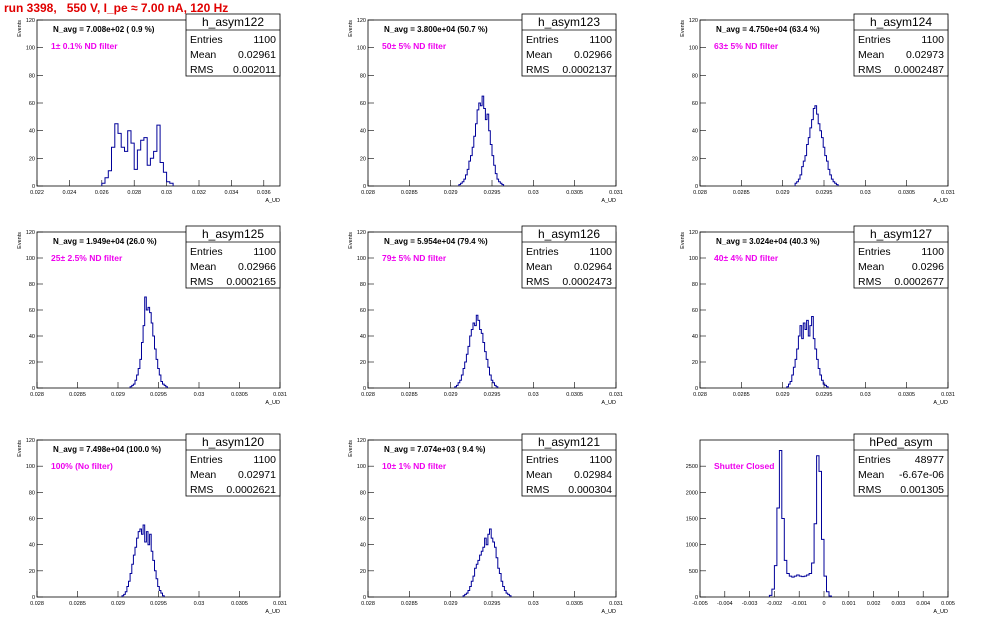  Describe the element at coordinates (102, 193) in the screenshot. I see `x-tick-label: 0.026` at that location.